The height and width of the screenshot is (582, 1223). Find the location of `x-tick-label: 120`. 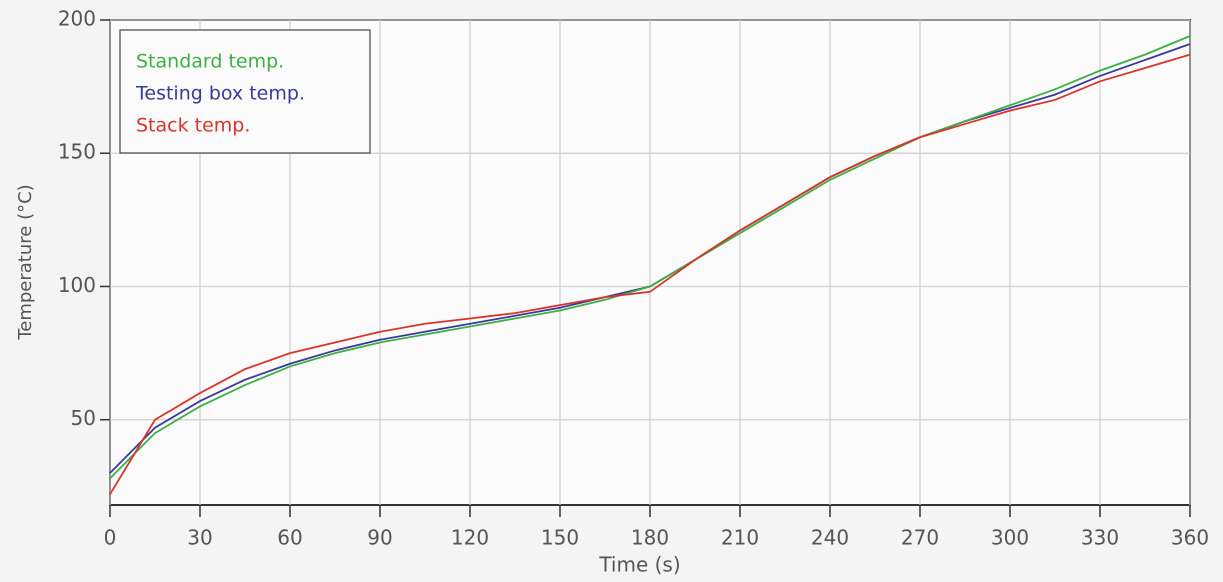

x-tick-label: 120 is located at coordinates (470, 538).